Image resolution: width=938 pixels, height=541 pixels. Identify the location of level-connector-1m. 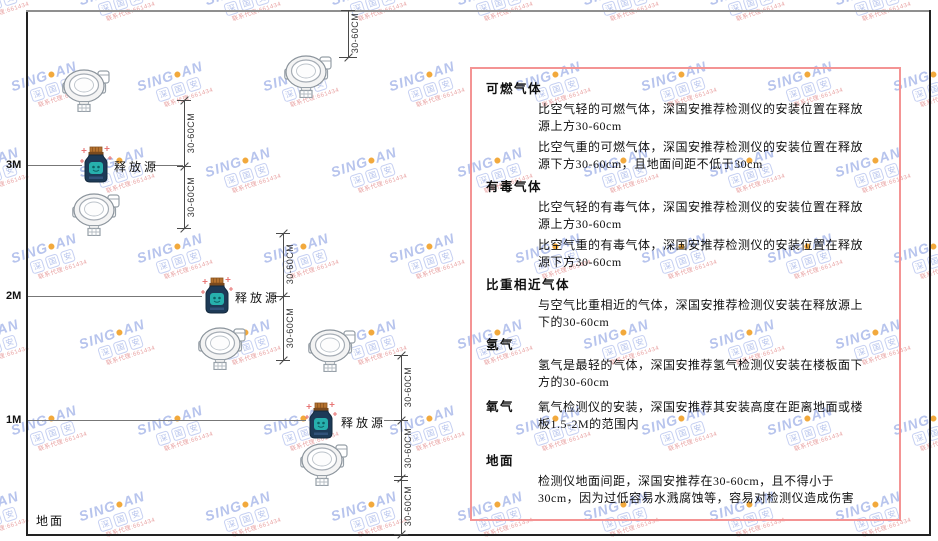
(392, 420).